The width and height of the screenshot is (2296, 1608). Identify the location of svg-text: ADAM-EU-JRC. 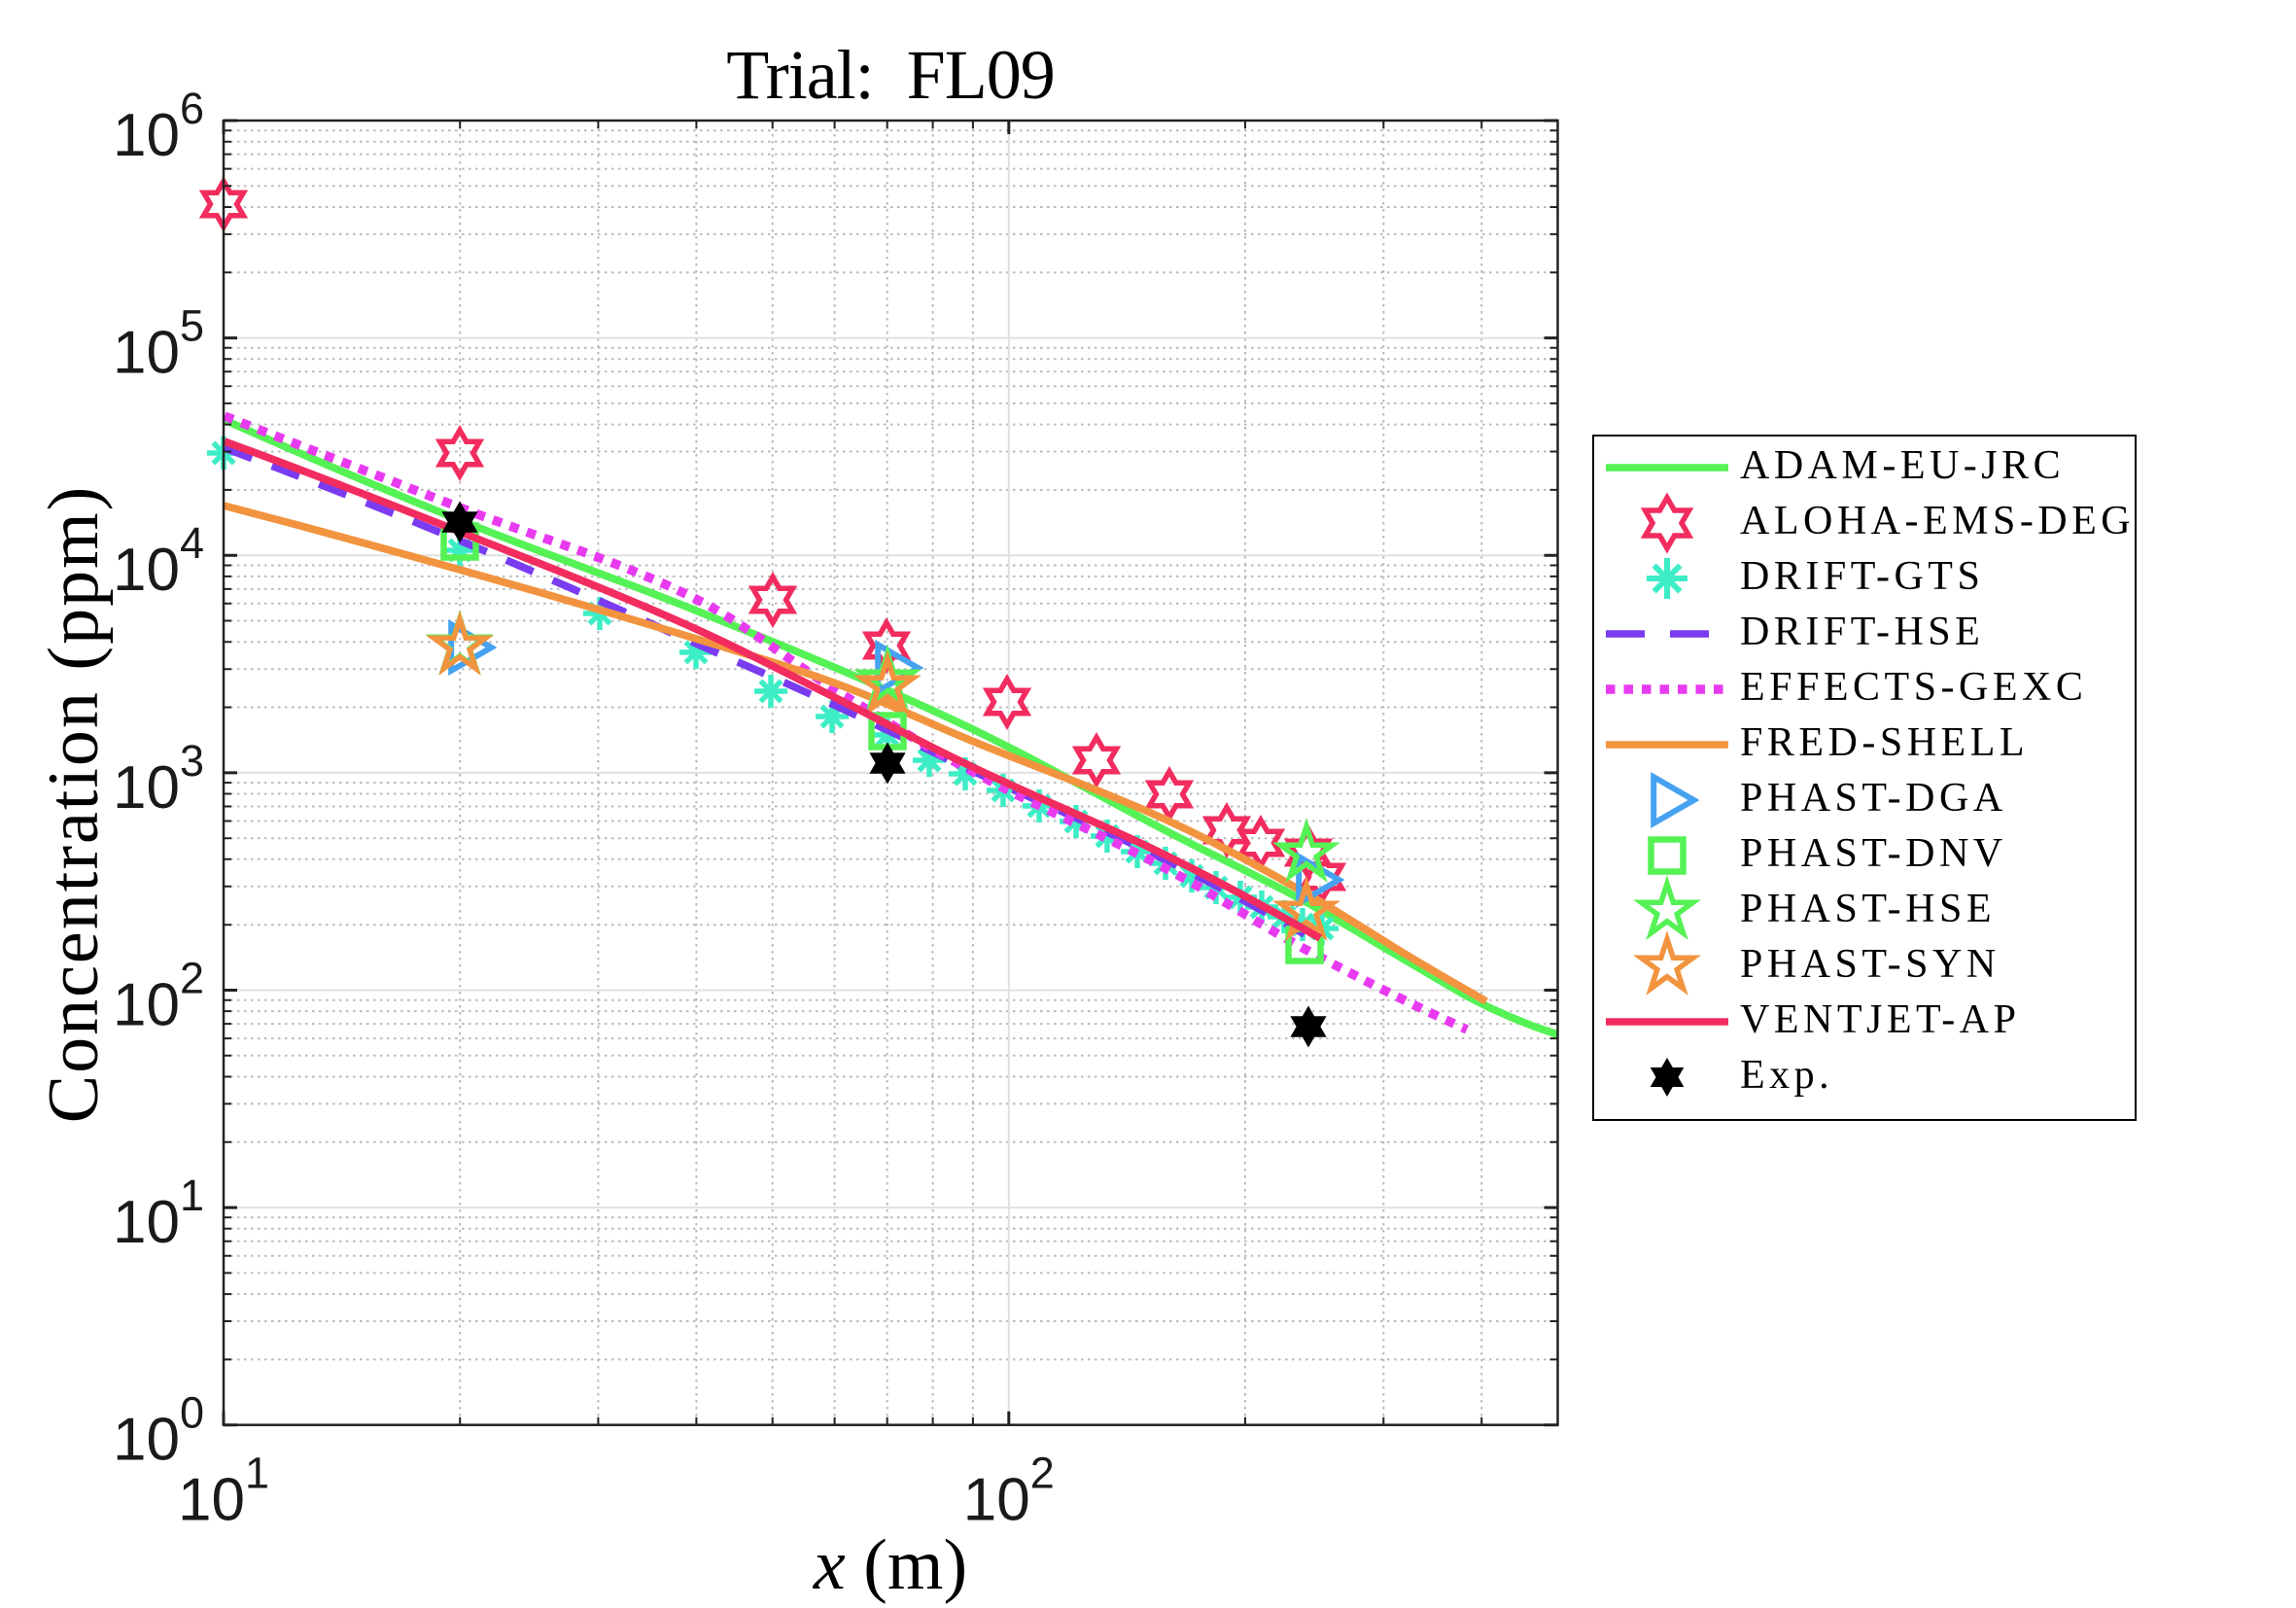
(1902, 465).